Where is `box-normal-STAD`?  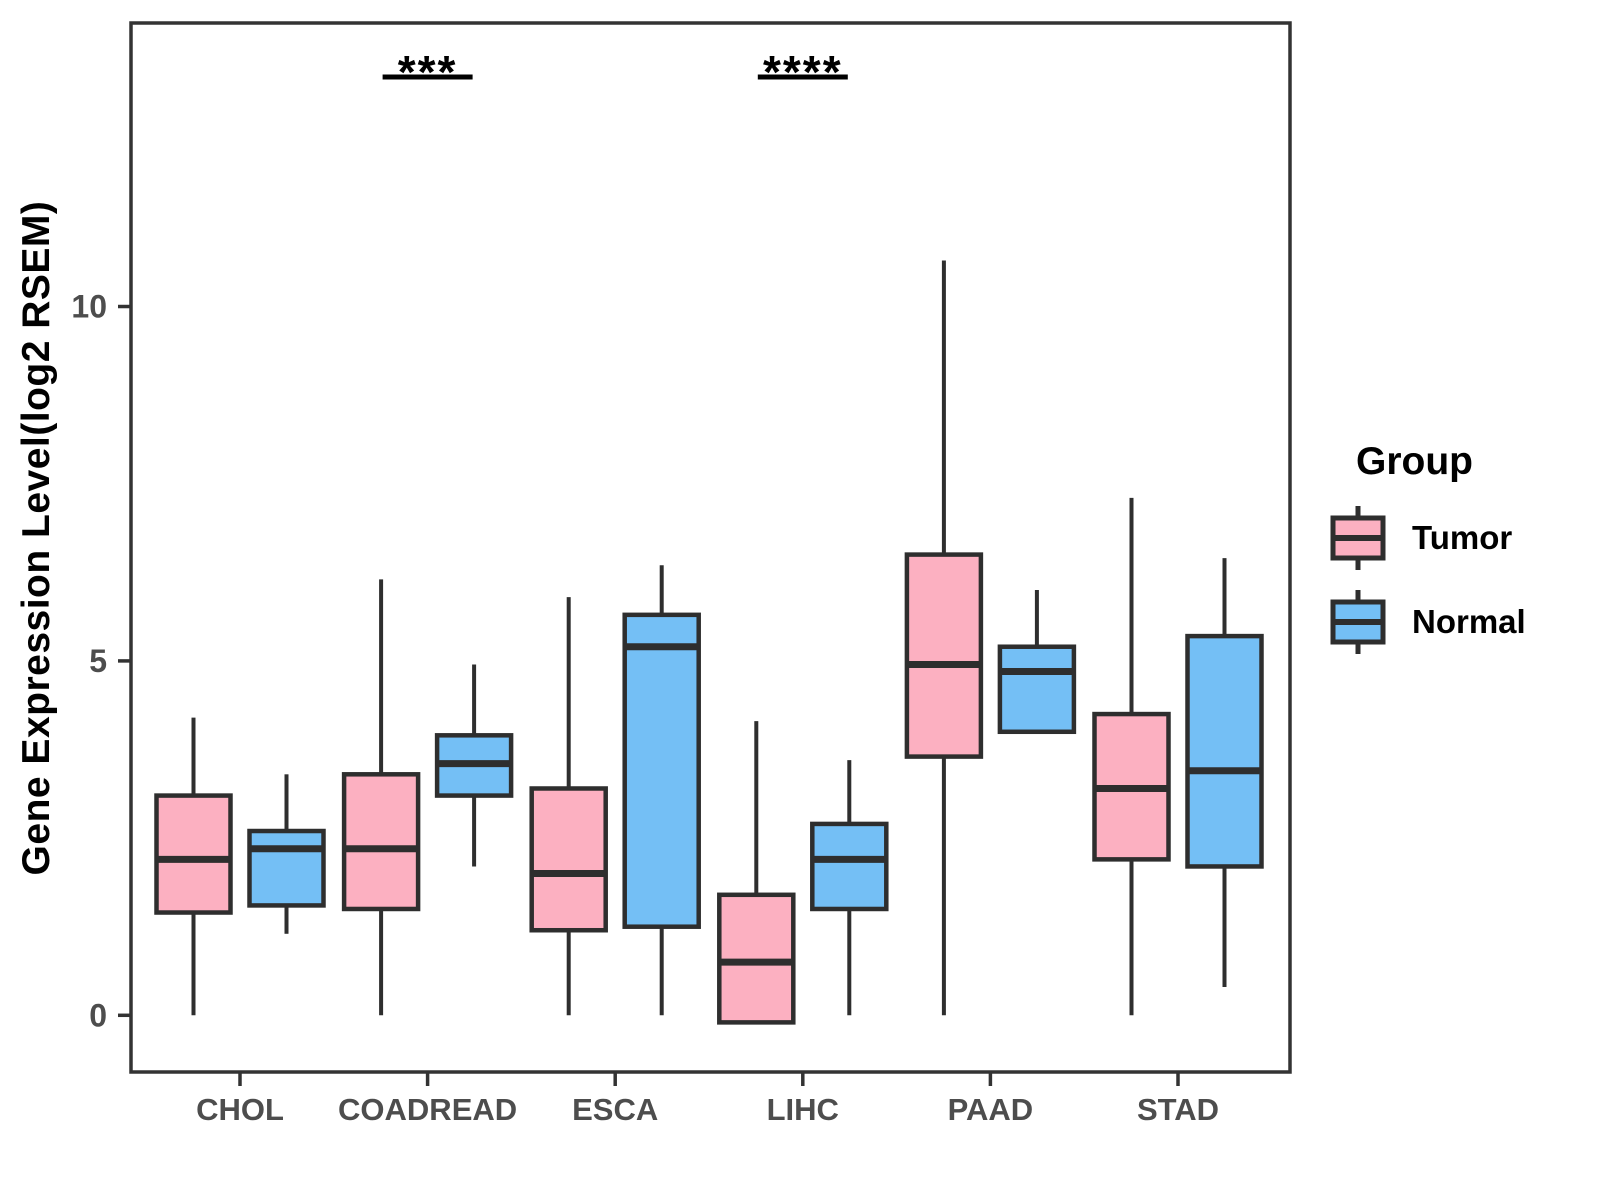
box-normal-STAD is located at coordinates (1224, 751).